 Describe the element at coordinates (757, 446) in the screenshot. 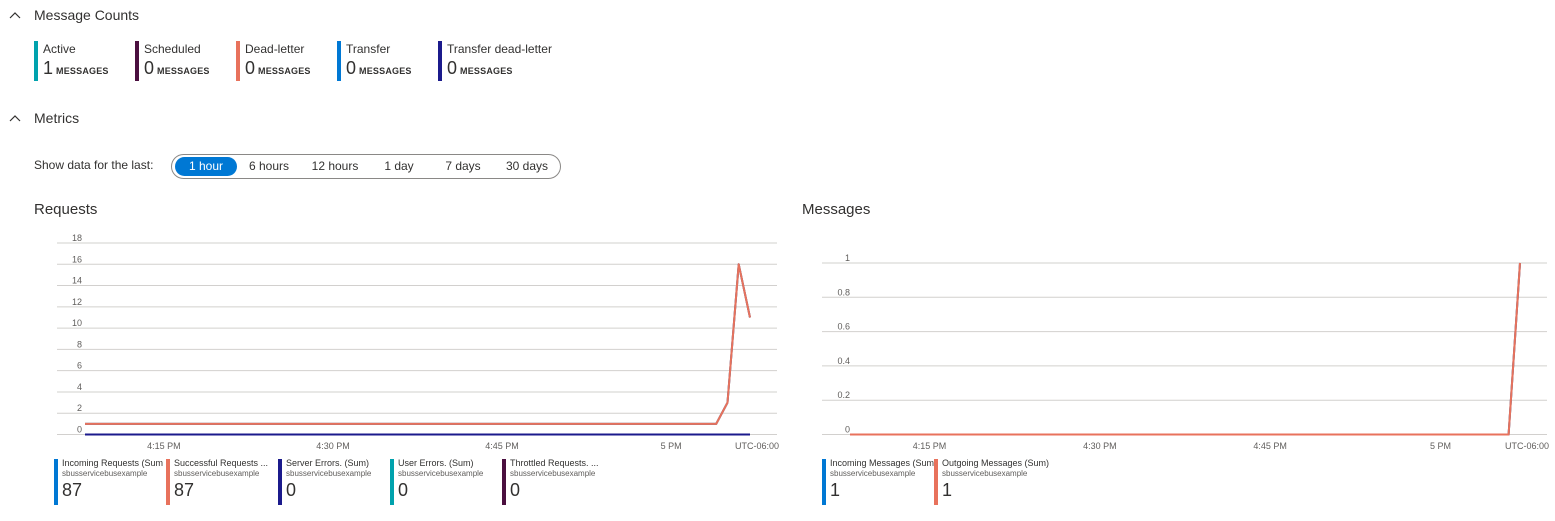

I see `x-tick-label: UTC-06:00` at that location.